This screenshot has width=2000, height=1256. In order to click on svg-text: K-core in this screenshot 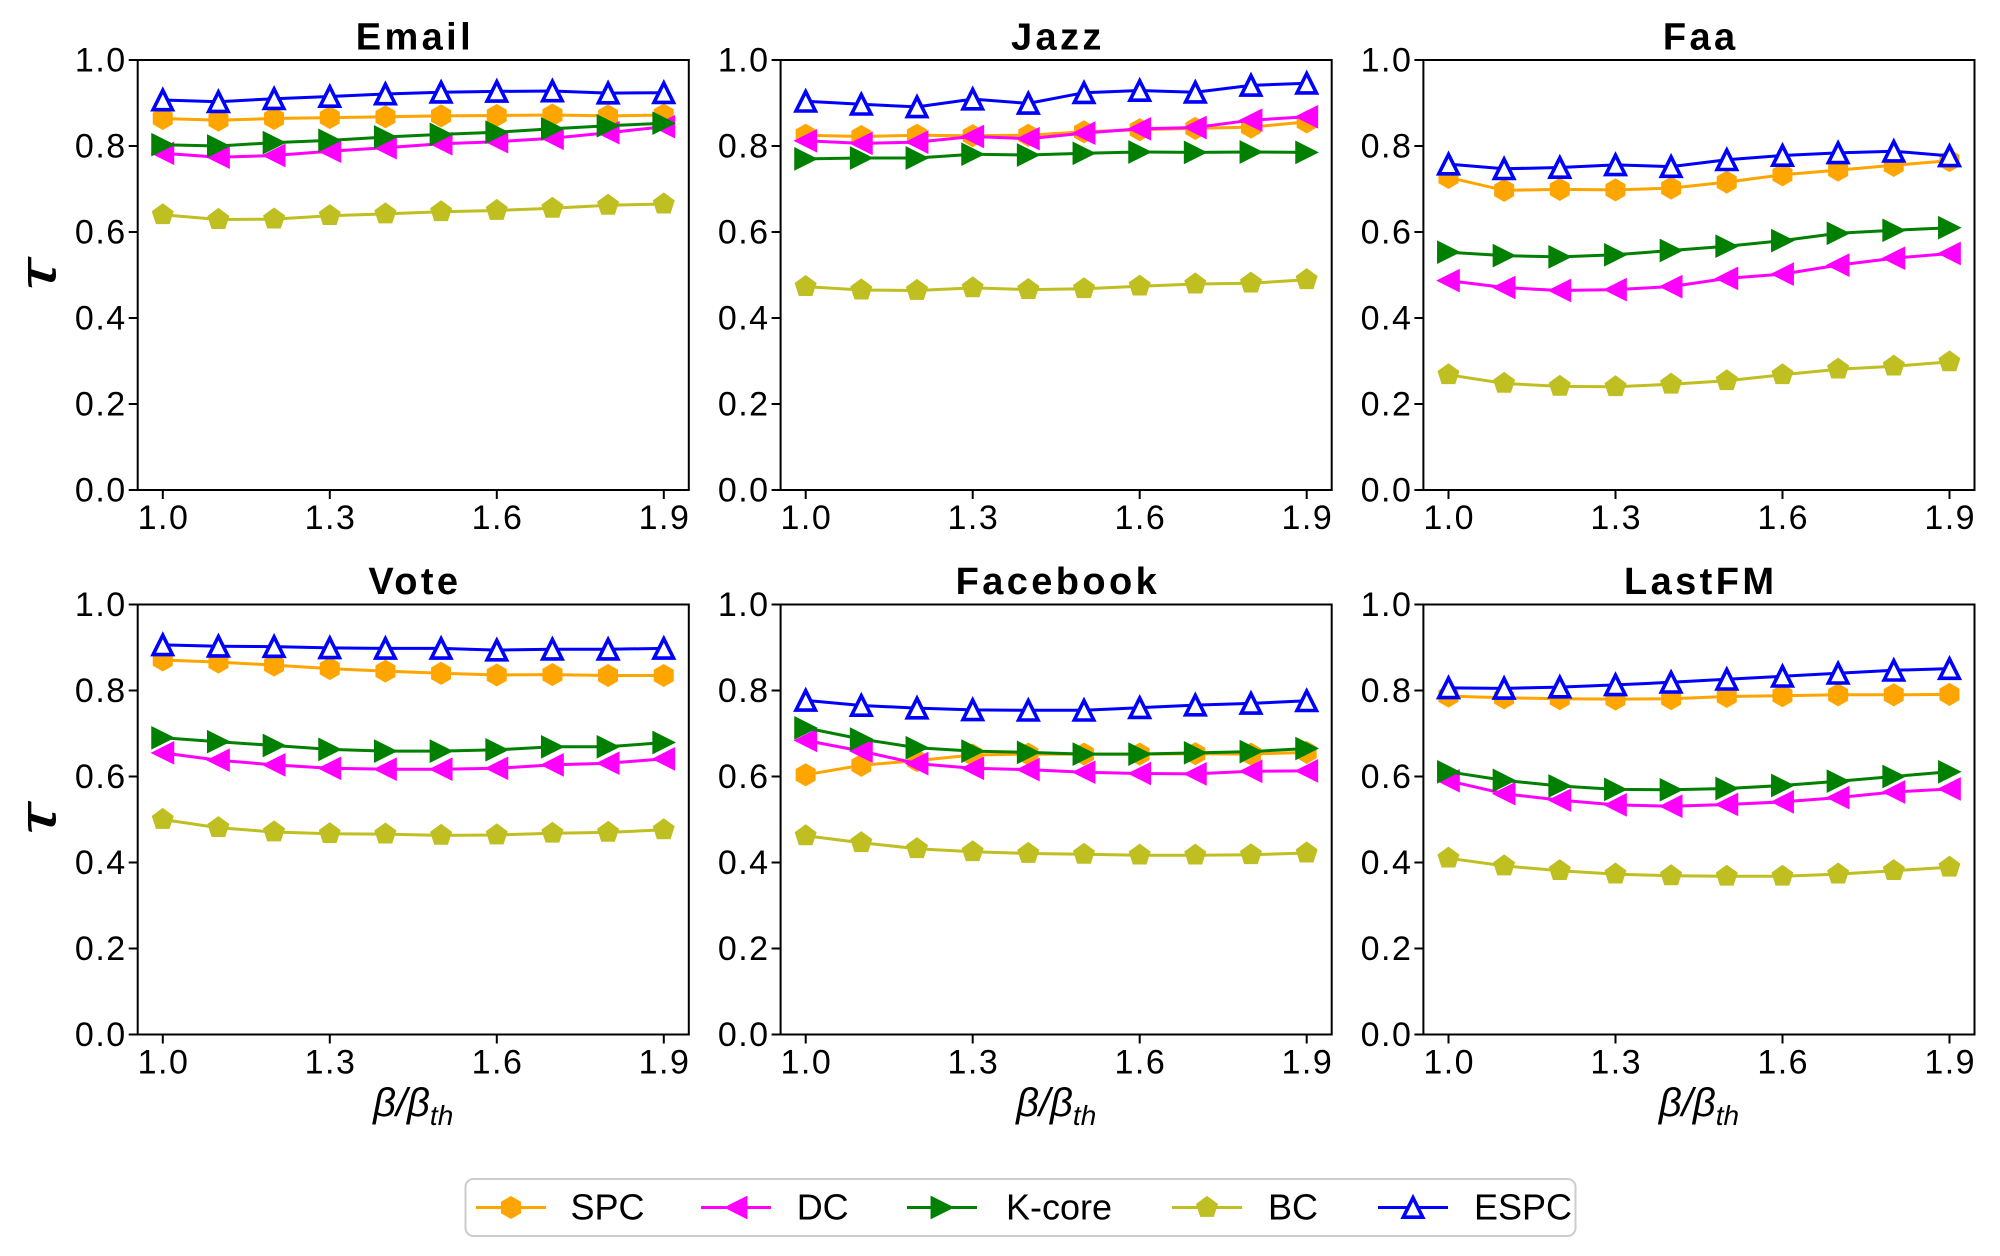, I will do `click(1059, 1207)`.